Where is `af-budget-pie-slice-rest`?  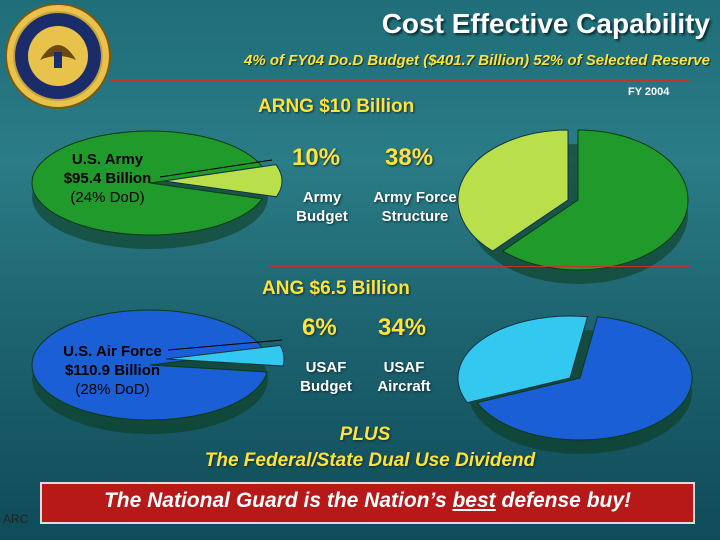
af-budget-pie-slice-rest is located at coordinates (149, 365).